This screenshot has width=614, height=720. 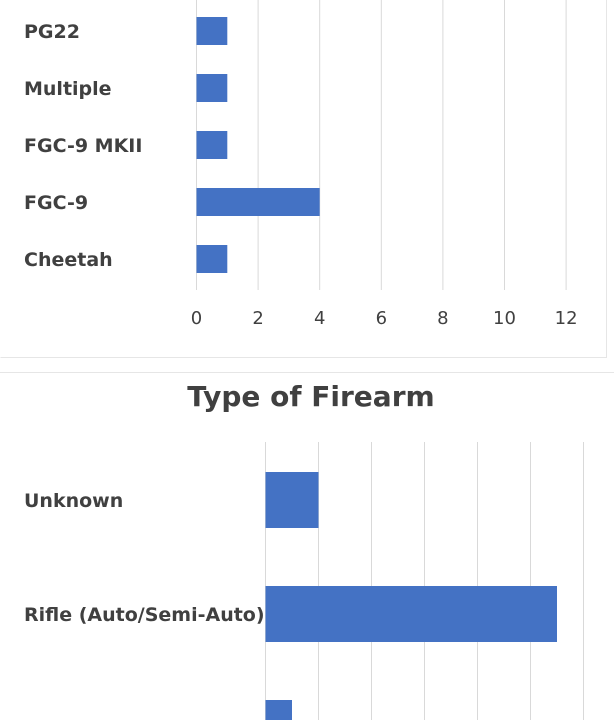 What do you see at coordinates (411, 614) in the screenshot?
I see `chart-2-bar-rifle-auto-semi-auto` at bounding box center [411, 614].